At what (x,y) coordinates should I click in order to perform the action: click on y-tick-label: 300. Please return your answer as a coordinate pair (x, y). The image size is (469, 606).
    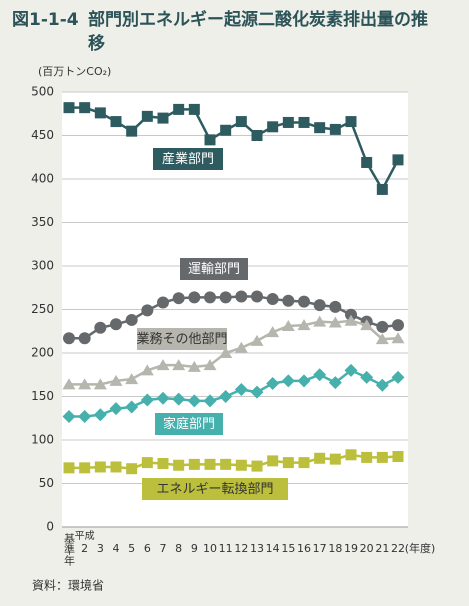
    Looking at the image, I should click on (42, 266).